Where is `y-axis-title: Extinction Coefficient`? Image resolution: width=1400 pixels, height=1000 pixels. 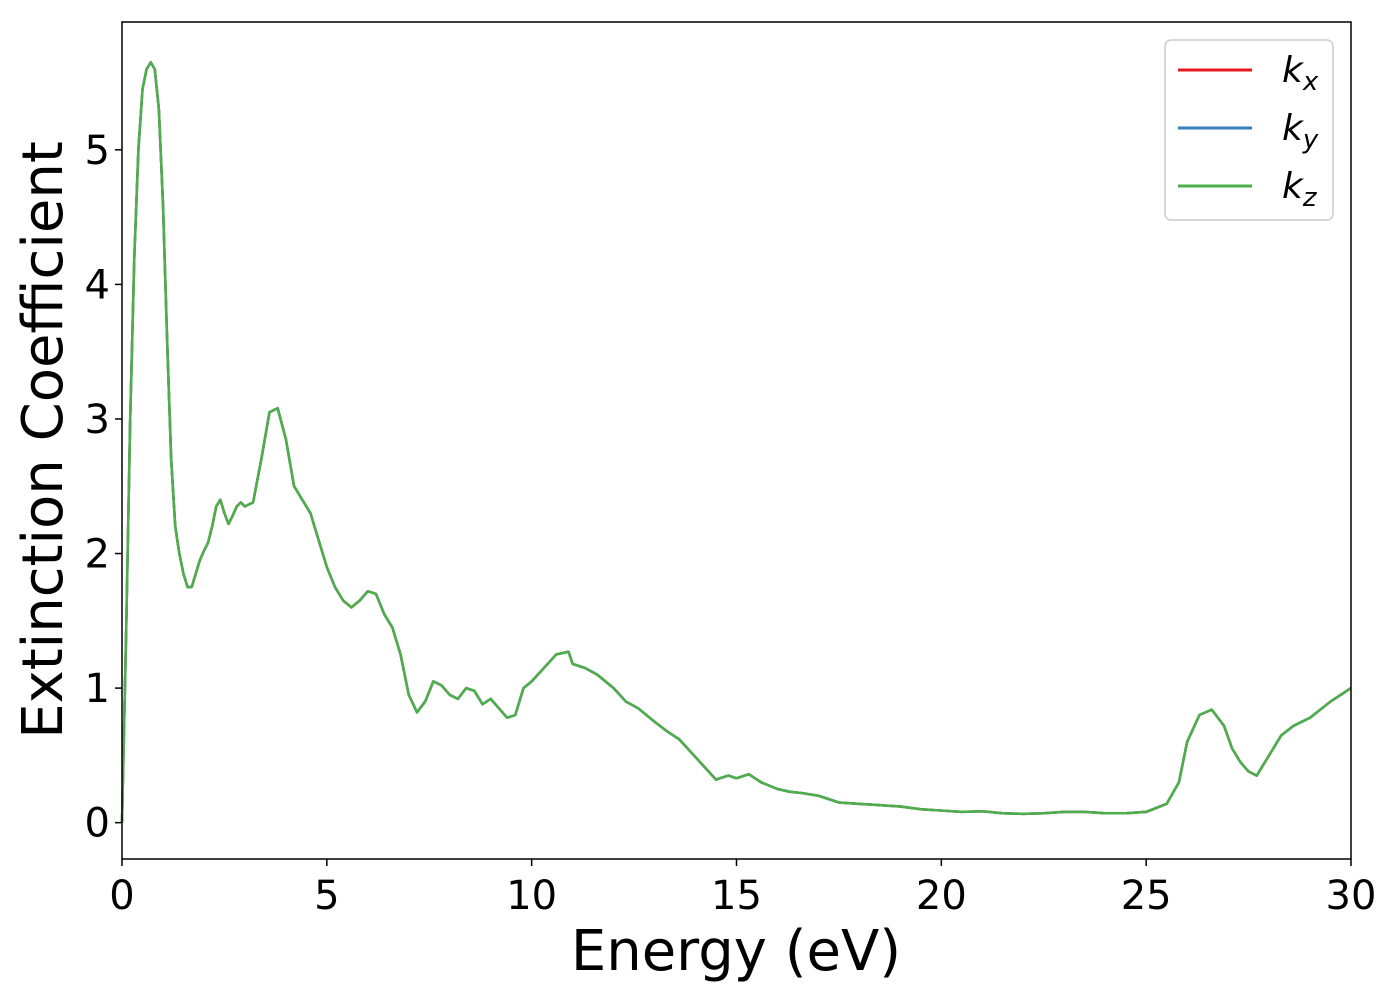 y-axis-title: Extinction Coefficient is located at coordinates (43, 440).